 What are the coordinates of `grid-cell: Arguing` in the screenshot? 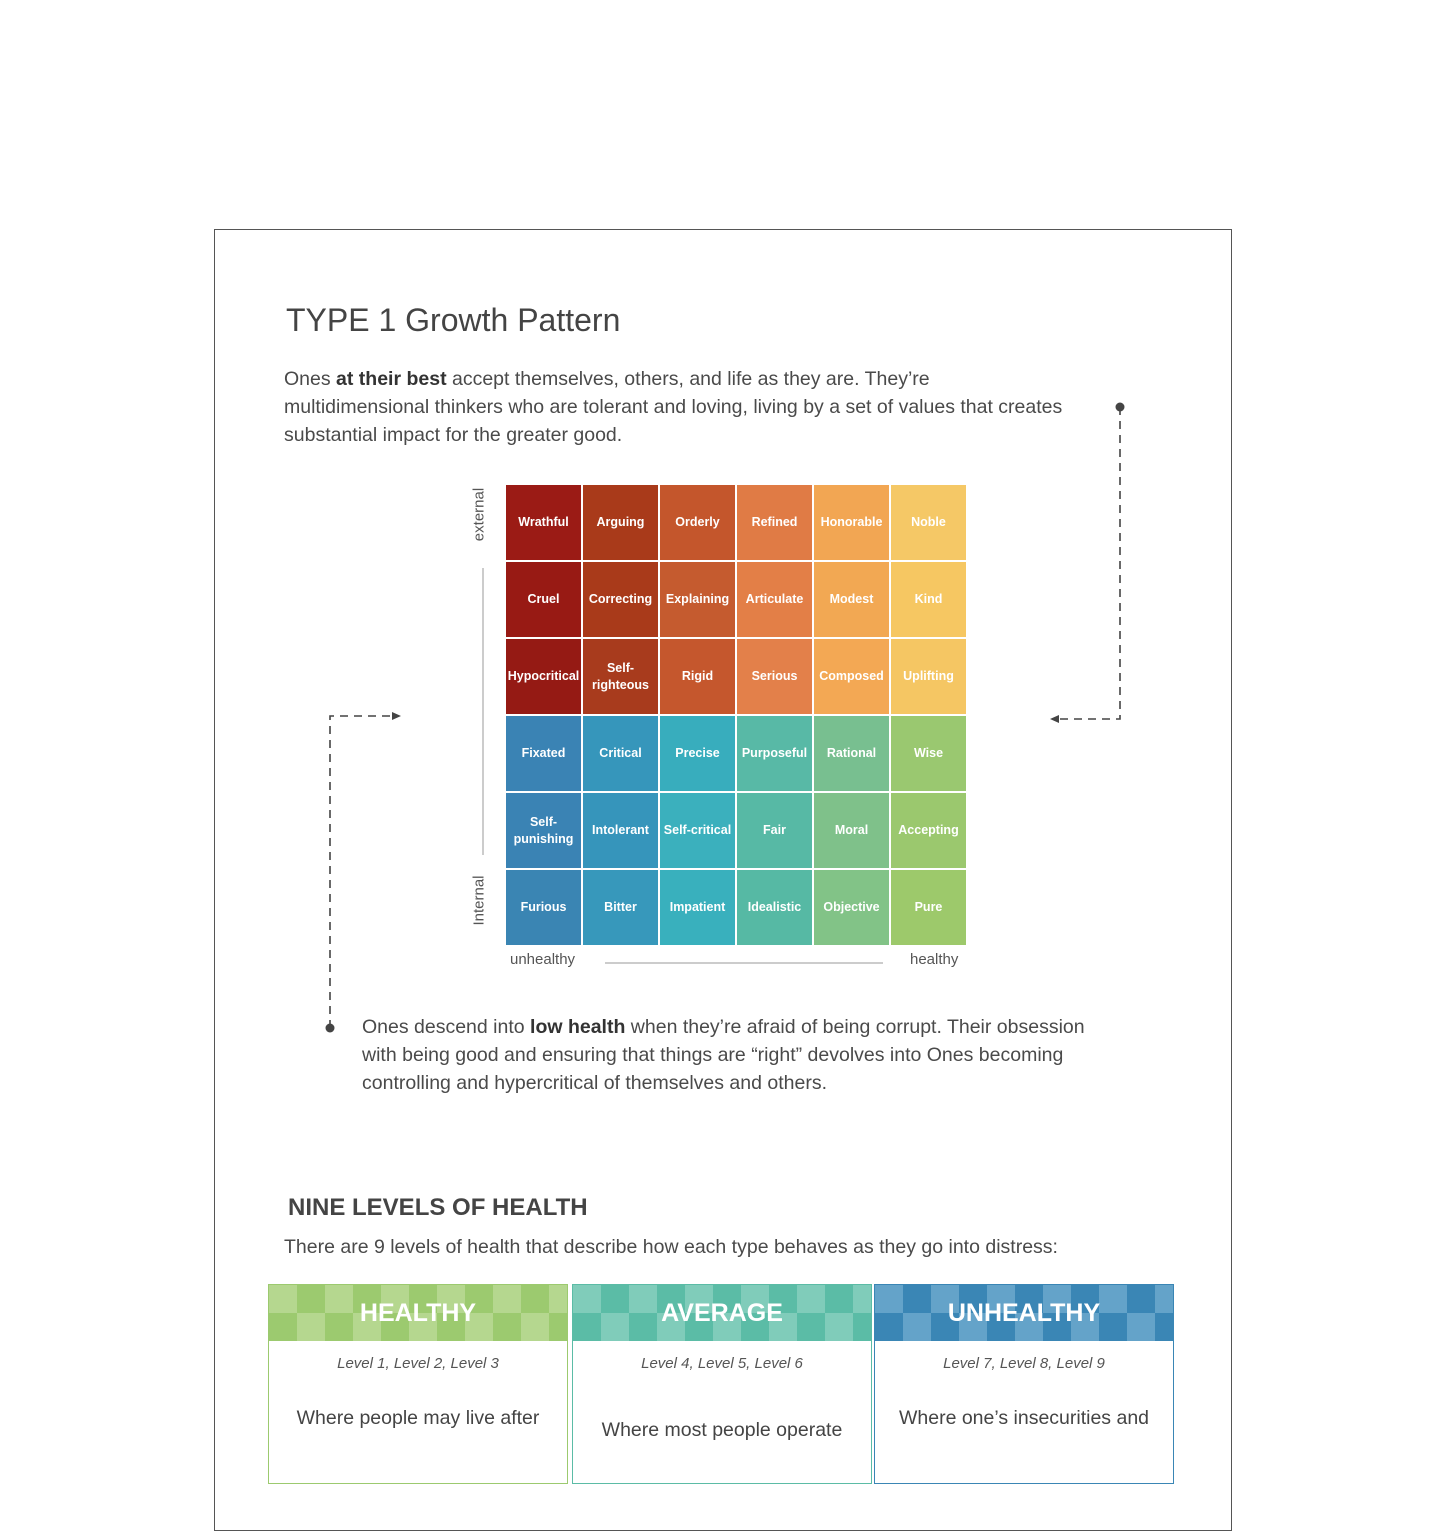 It's located at (620, 522).